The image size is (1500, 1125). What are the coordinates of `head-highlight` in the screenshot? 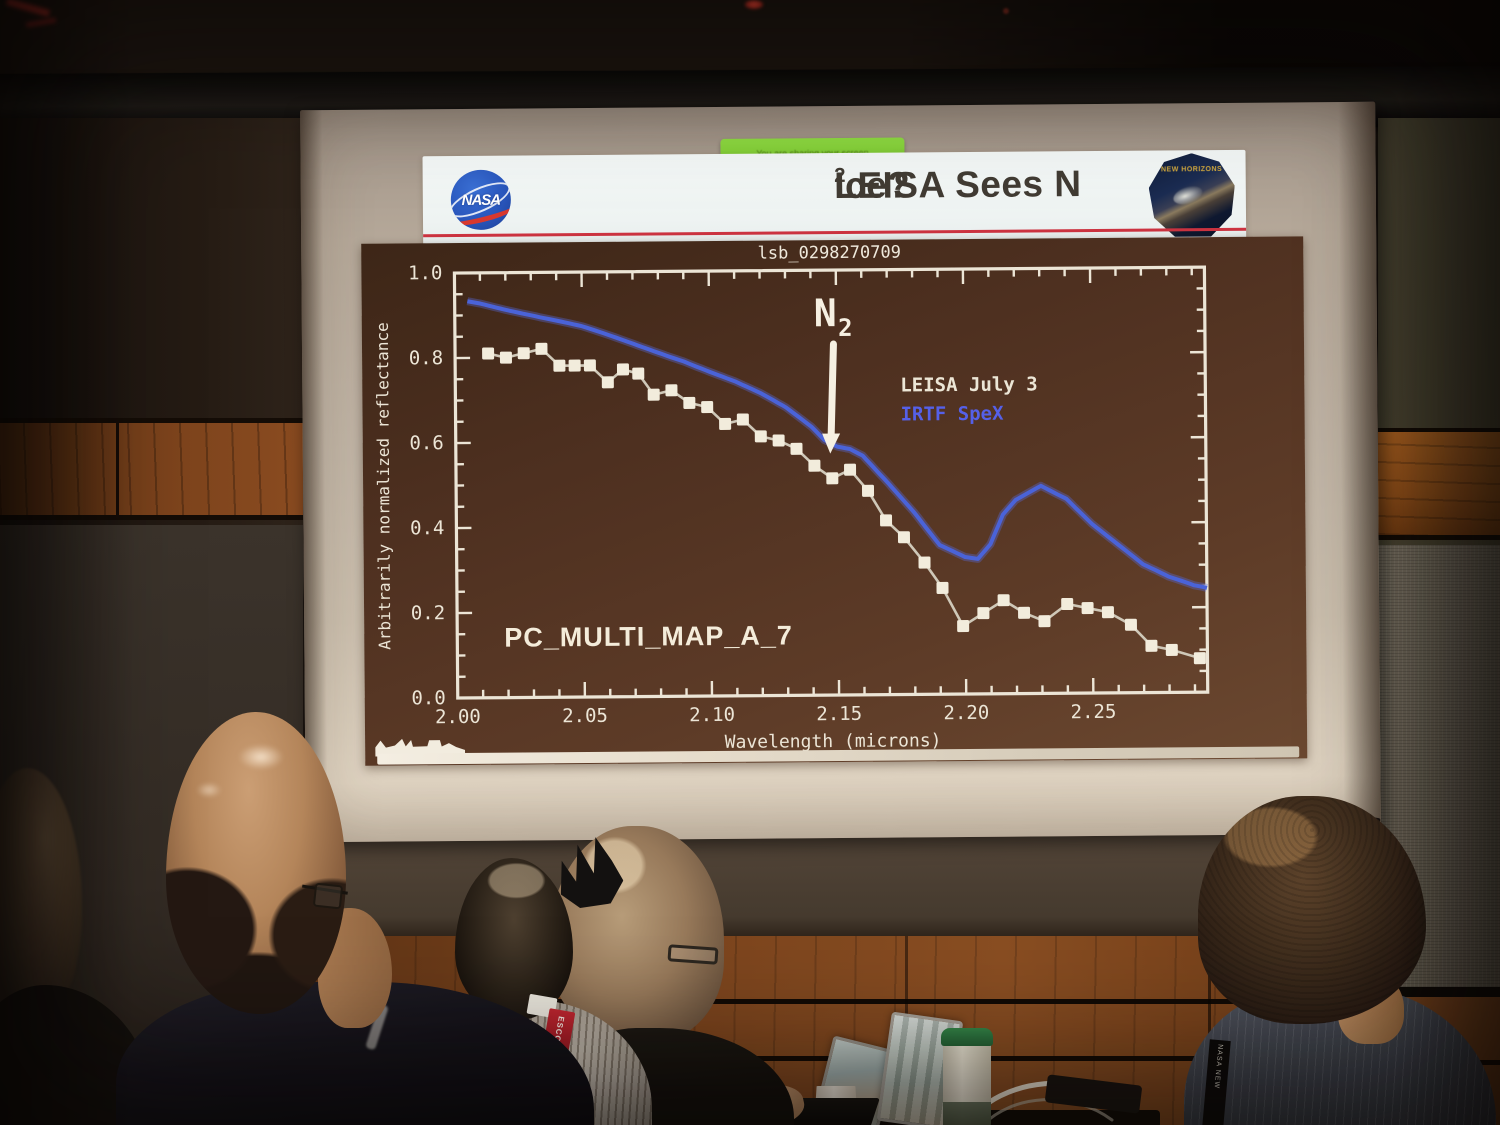 It's located at (261, 757).